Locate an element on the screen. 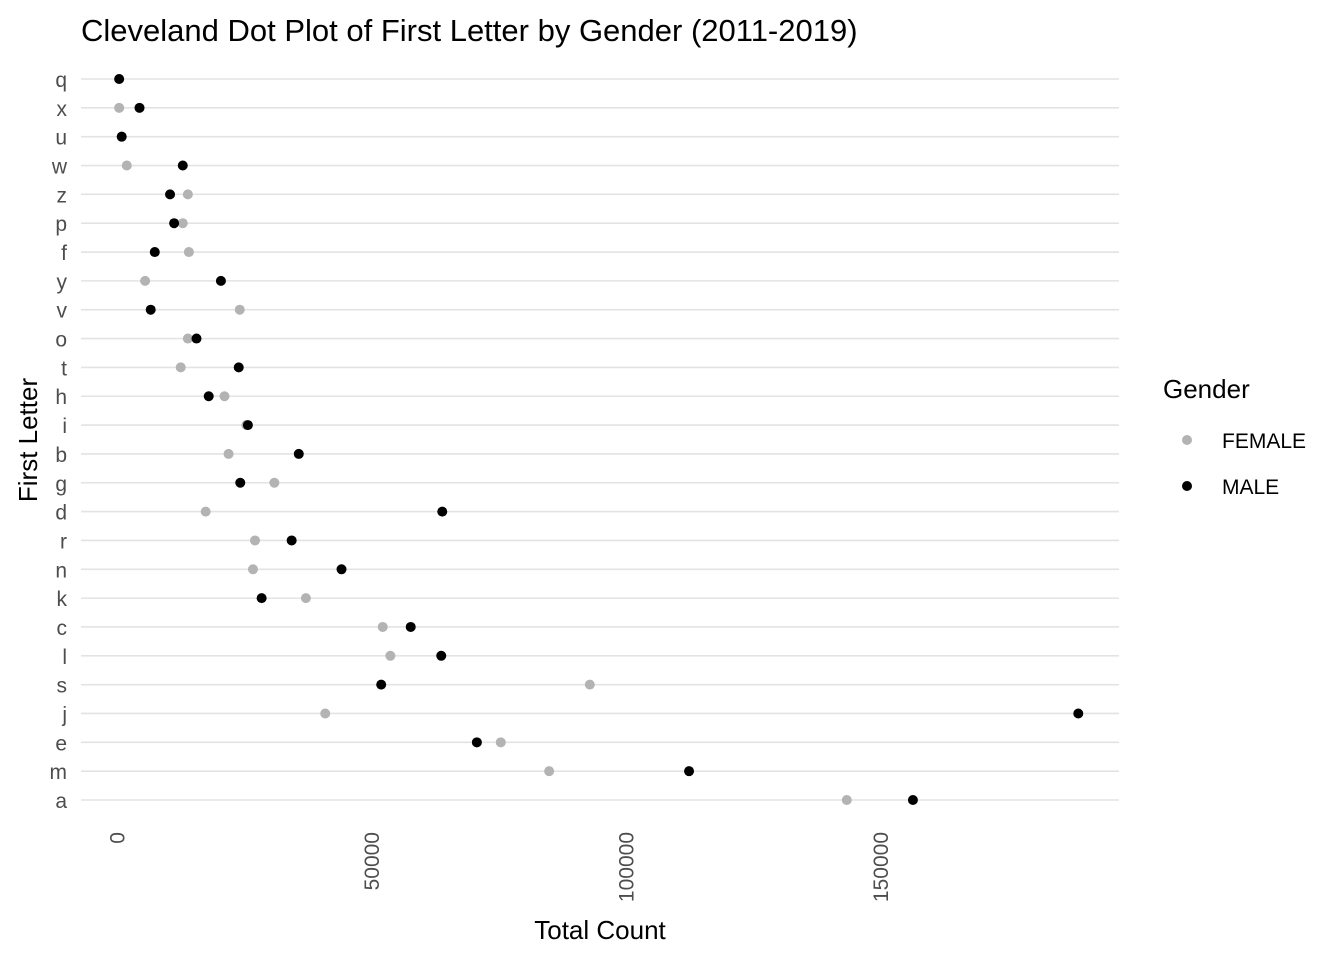  y-tick-label-d: d is located at coordinates (61, 513).